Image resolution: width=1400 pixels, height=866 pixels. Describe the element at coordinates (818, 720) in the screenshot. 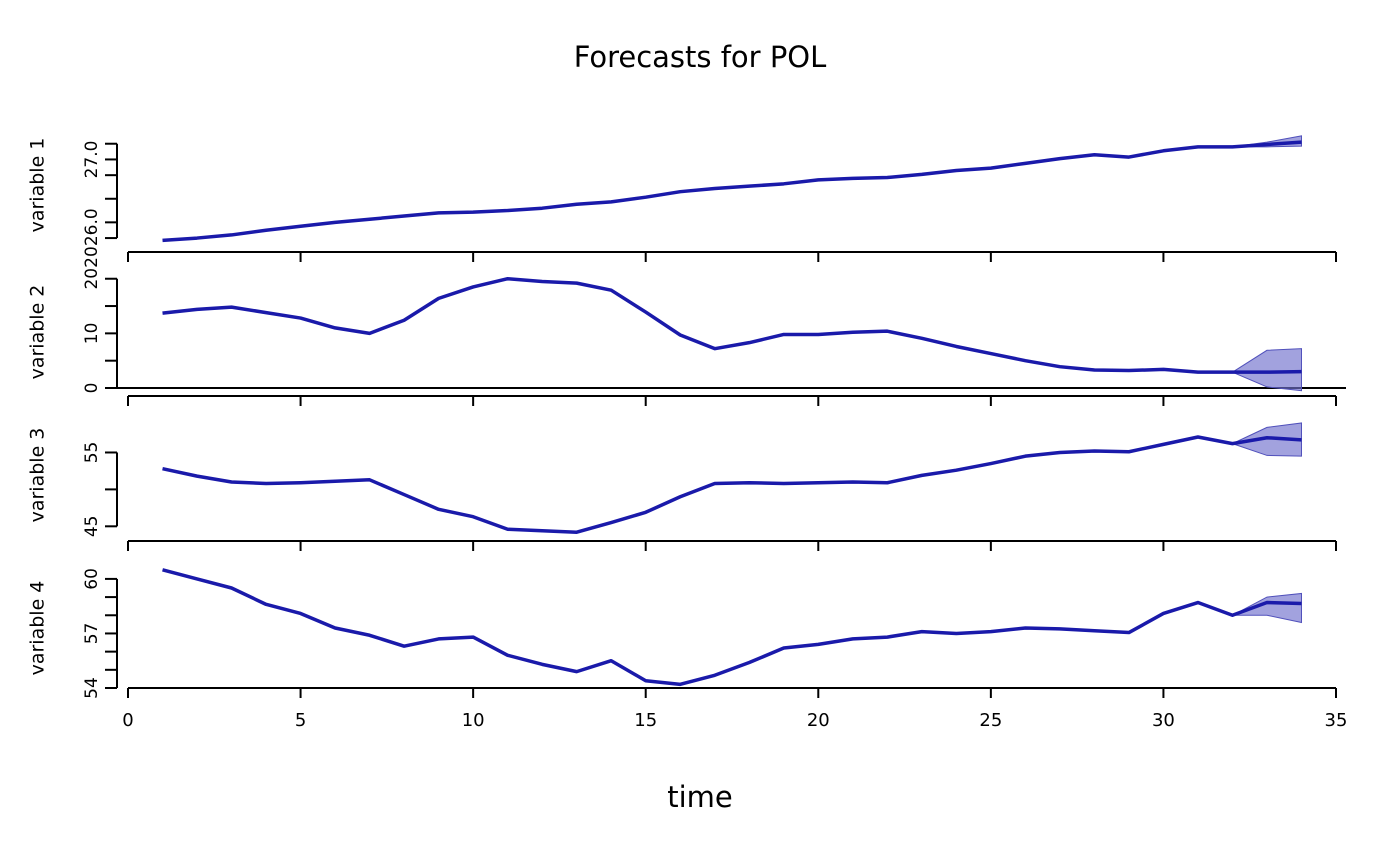

I see `x-tick-label-4: 20` at that location.